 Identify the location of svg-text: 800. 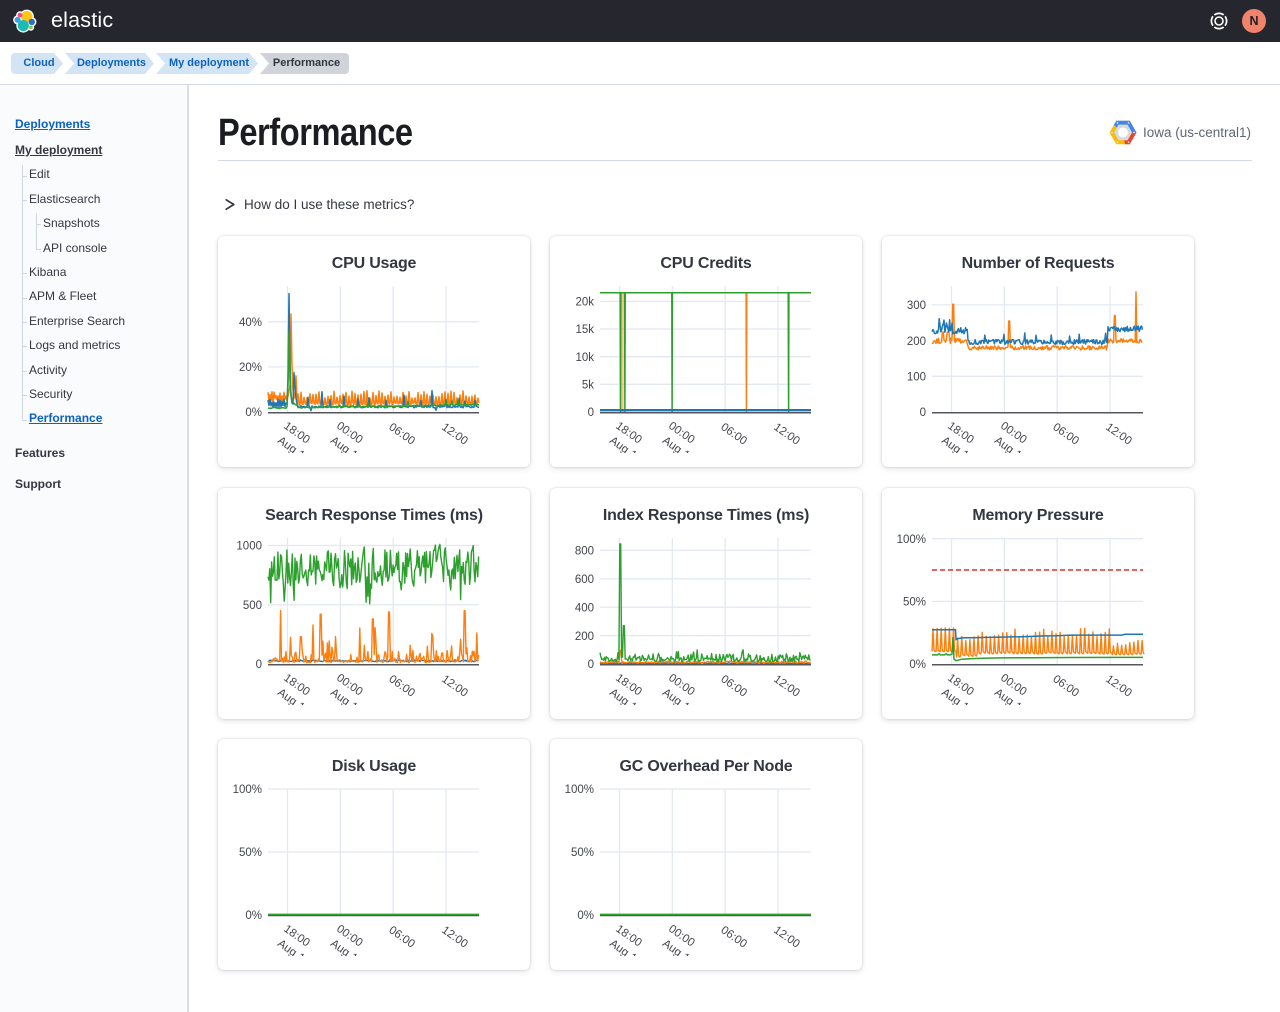
(584, 552).